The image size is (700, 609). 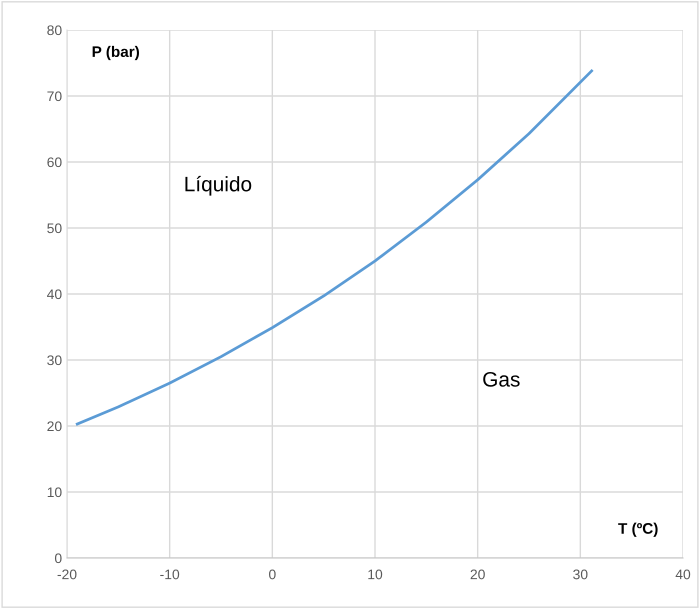 I want to click on x-axis-title: T (ºC), so click(x=638, y=529).